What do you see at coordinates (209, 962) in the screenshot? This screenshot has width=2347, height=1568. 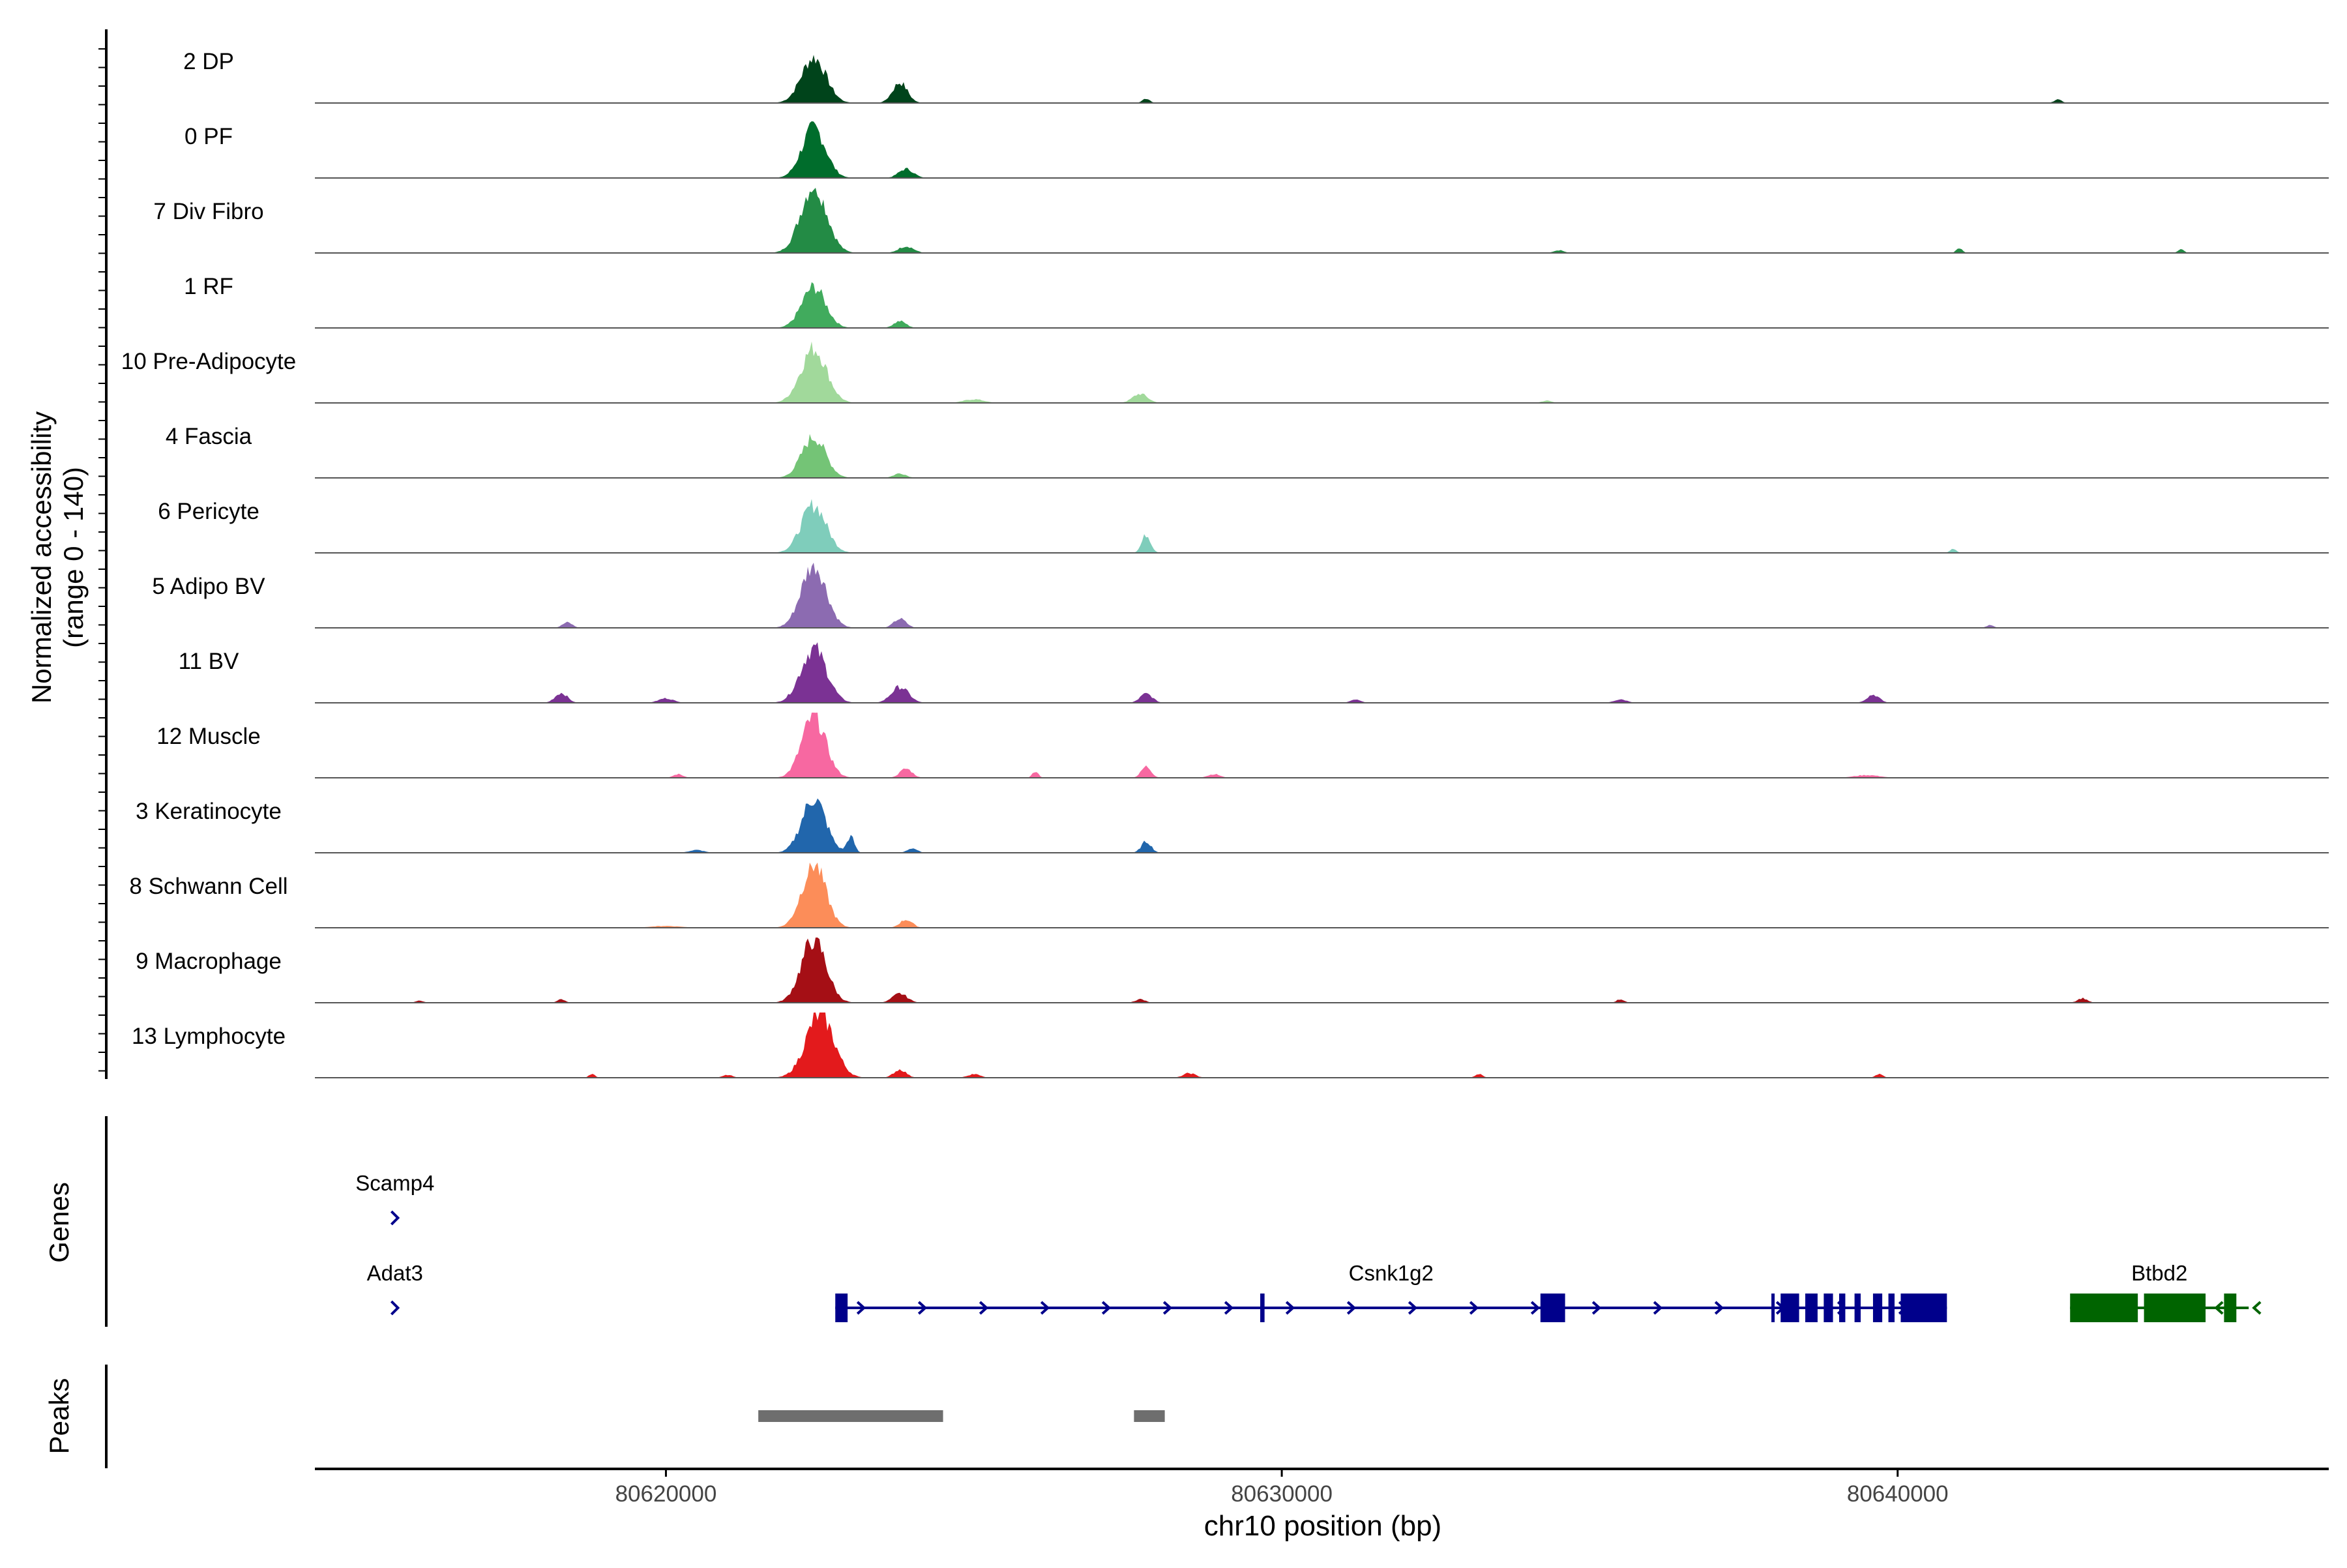 I see `track-label-9-macrophage: 9 Macrophage` at bounding box center [209, 962].